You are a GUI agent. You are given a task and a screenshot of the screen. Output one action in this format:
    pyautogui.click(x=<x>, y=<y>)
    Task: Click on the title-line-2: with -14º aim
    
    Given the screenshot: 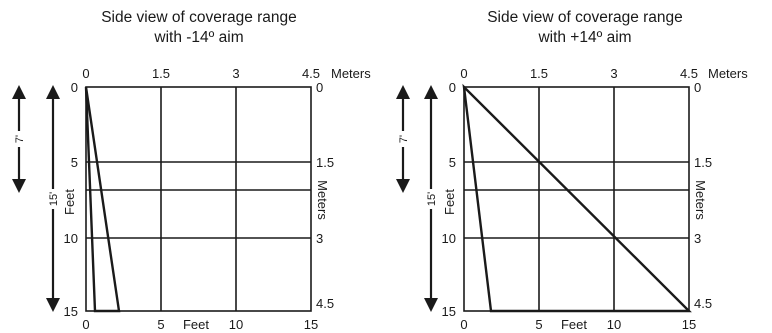 What is the action you would take?
    pyautogui.click(x=199, y=37)
    